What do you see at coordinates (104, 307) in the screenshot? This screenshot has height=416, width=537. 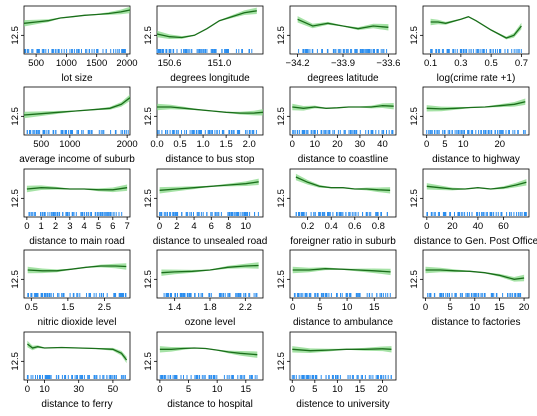 I see `x-tick-label: 2.5` at bounding box center [104, 307].